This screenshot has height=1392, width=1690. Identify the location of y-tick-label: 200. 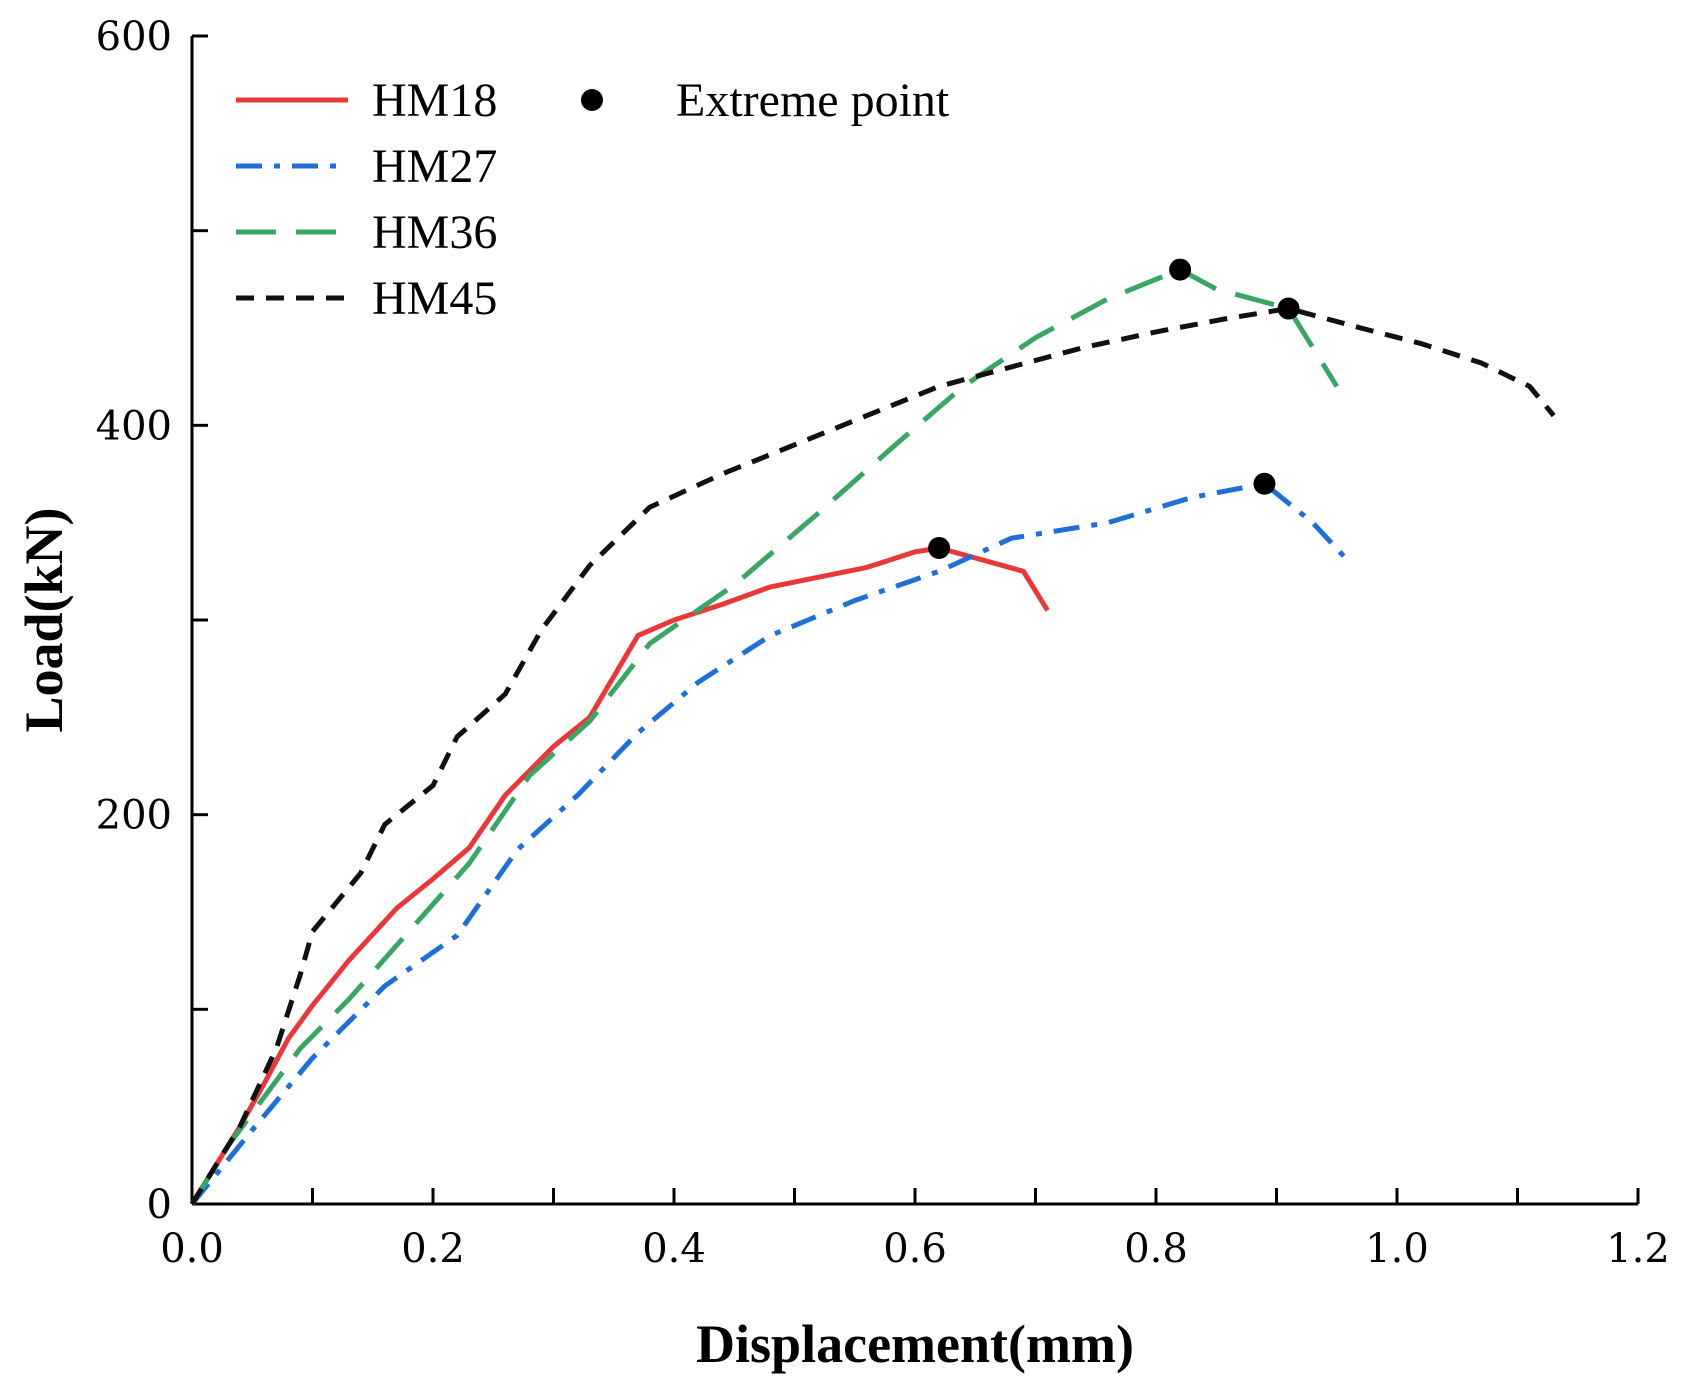
(134, 816).